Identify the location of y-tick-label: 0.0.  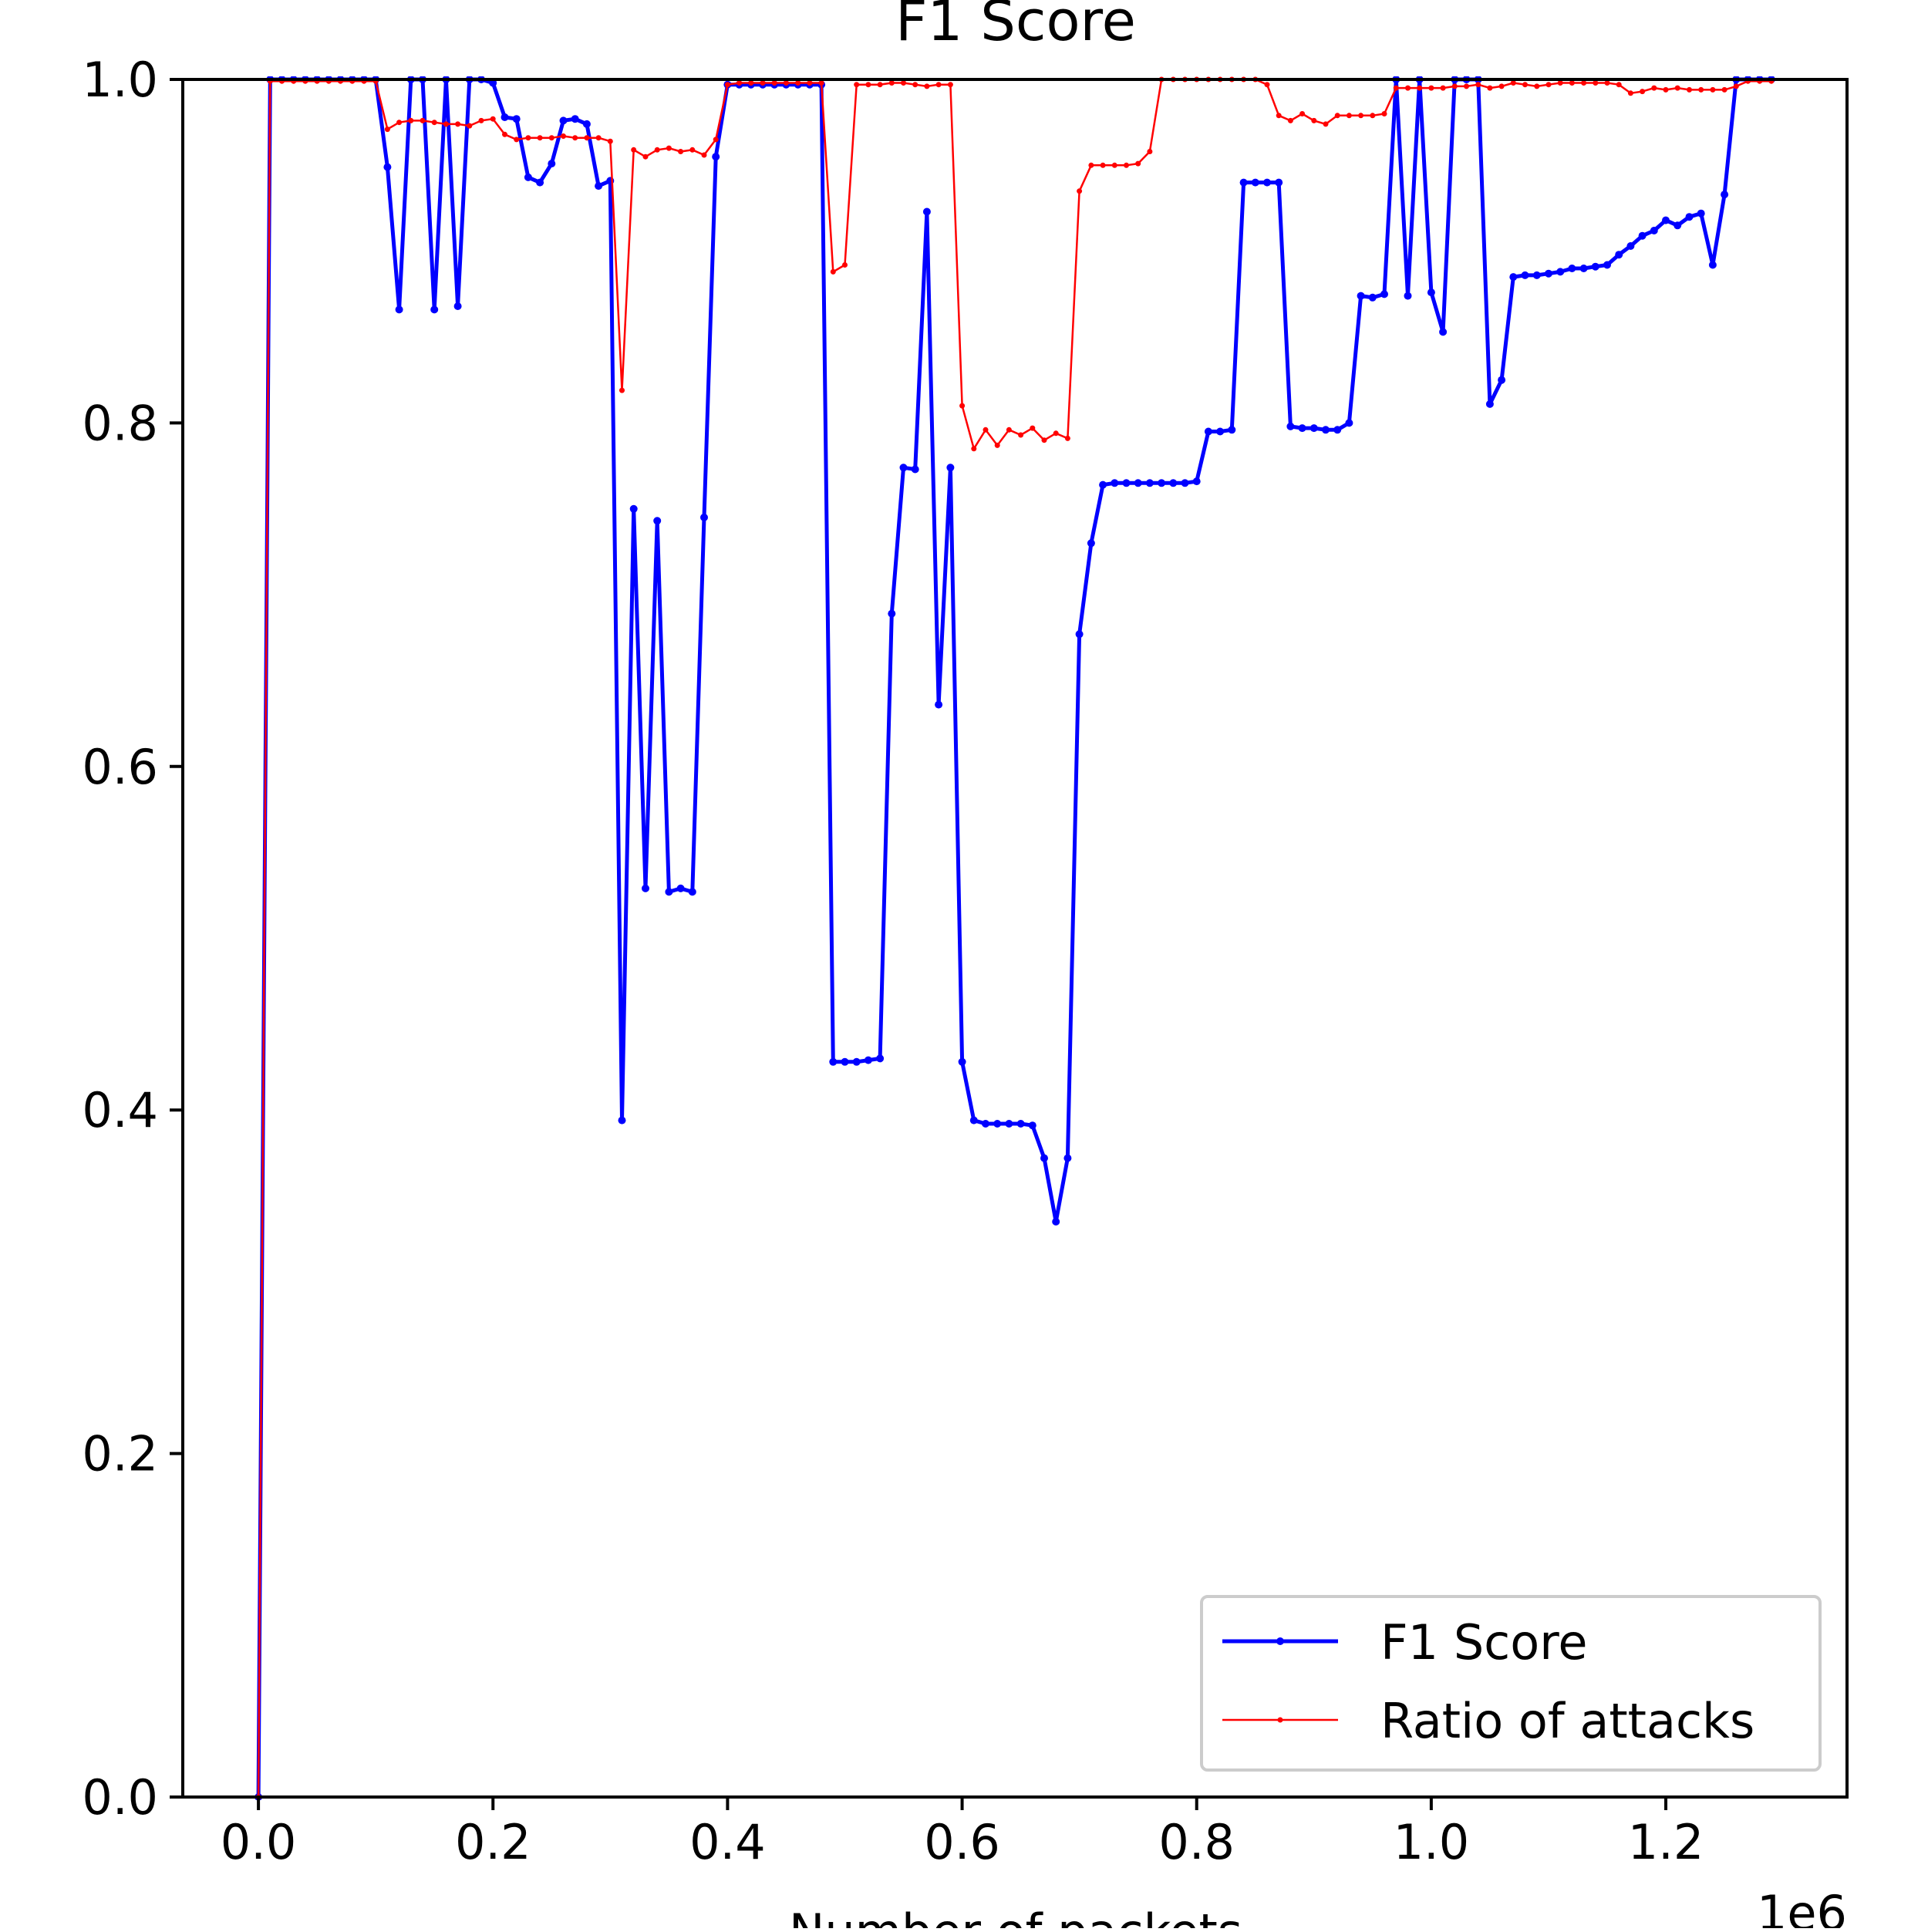
(120, 1797).